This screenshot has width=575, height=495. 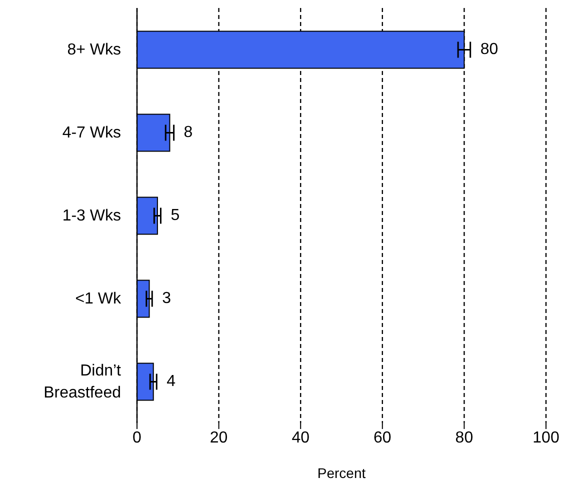 I want to click on x-tick-label: 100, so click(x=546, y=437).